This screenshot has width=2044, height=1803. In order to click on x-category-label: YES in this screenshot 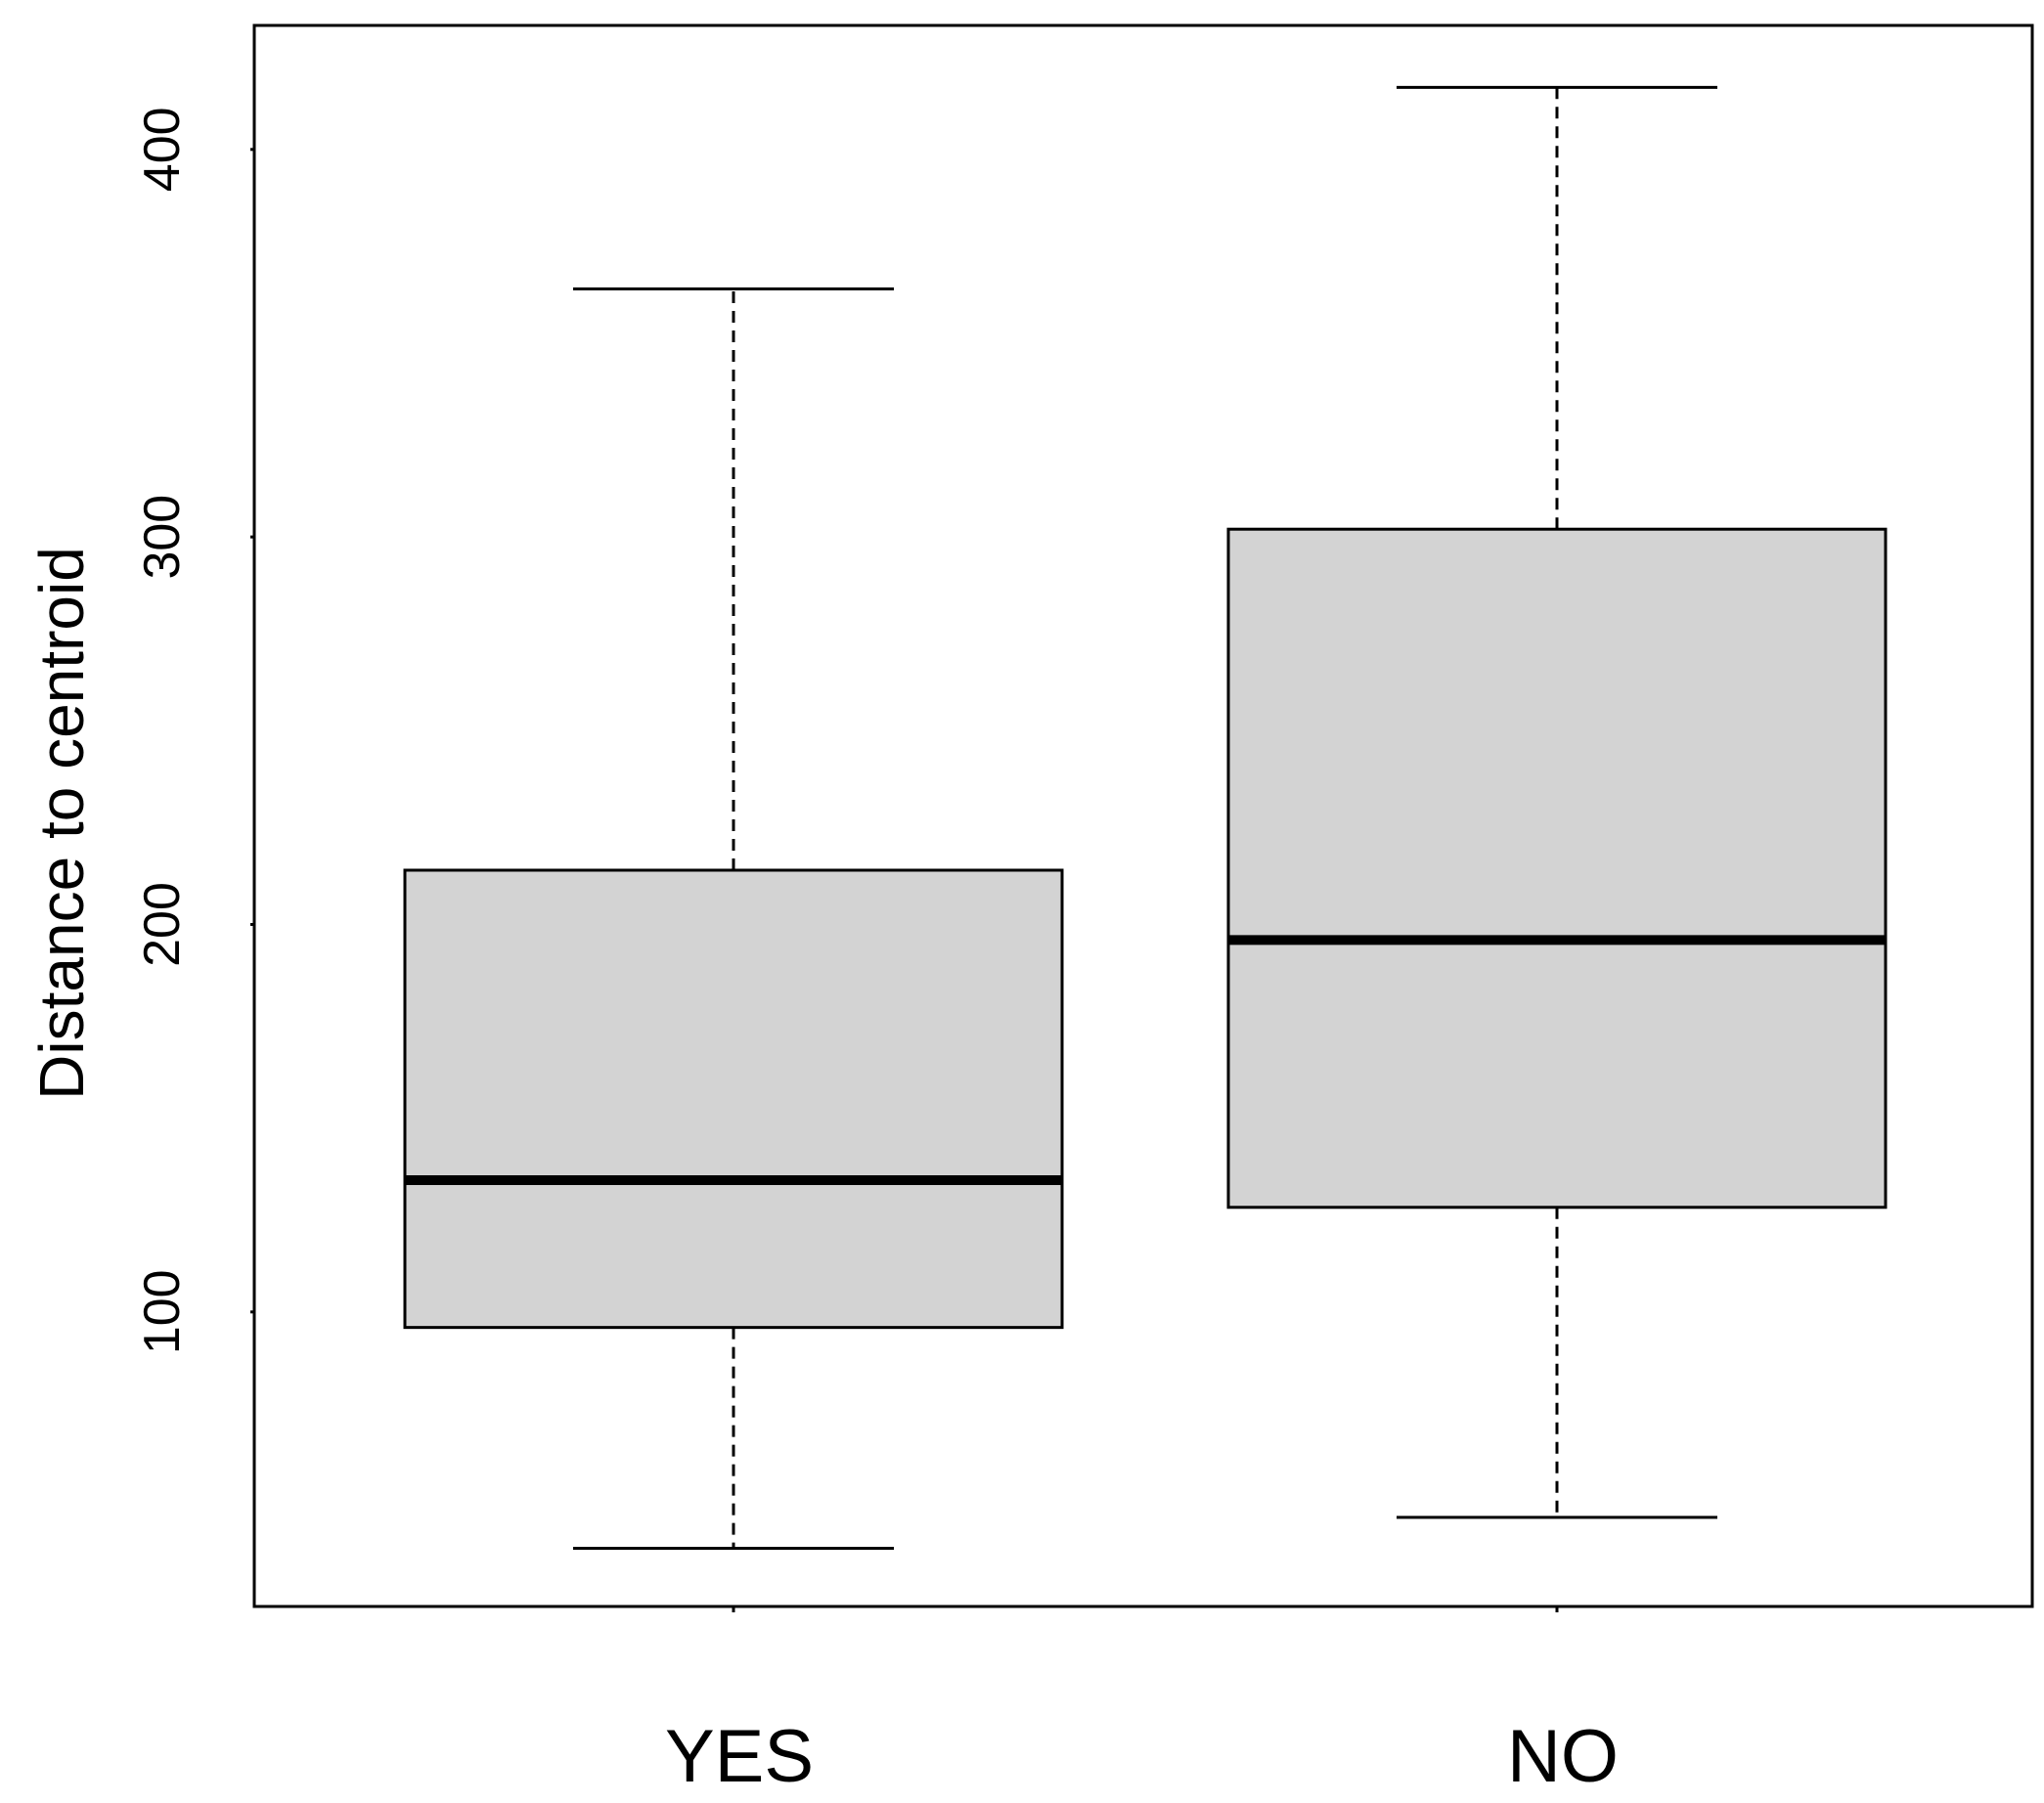, I will do `click(739, 1756)`.